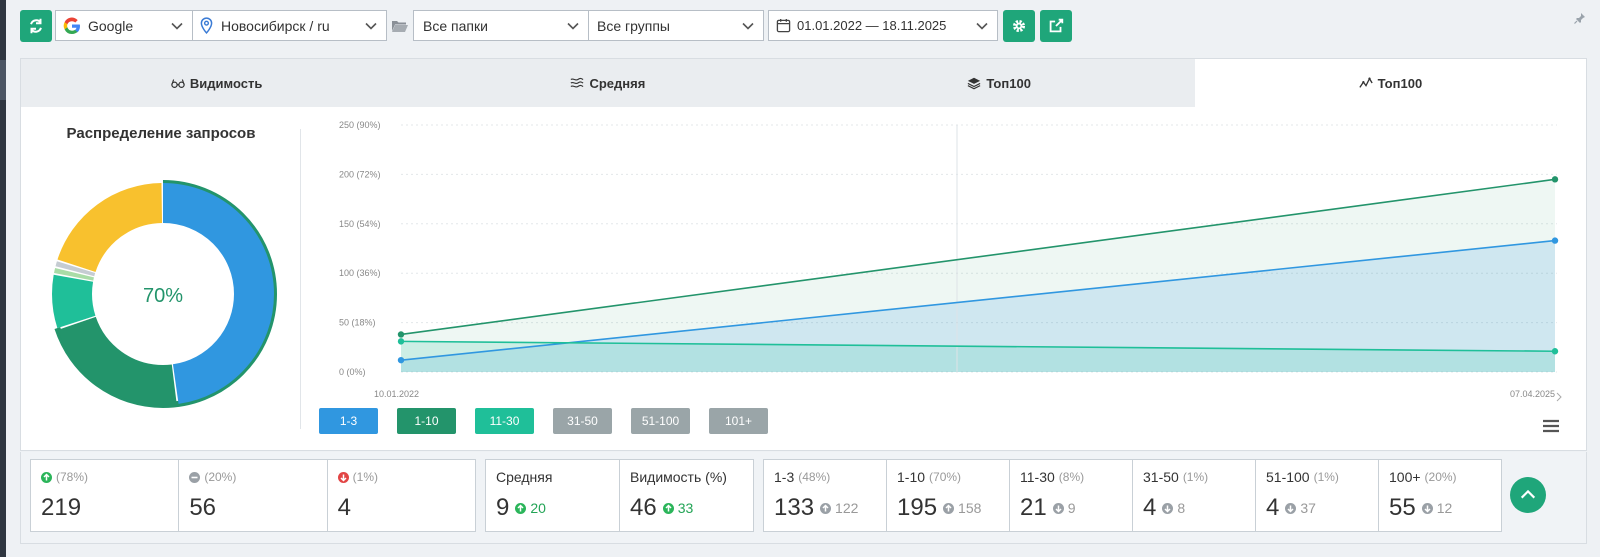 The width and height of the screenshot is (1600, 557). Describe the element at coordinates (538, 508) in the screenshot. I see `stat-delta: 20` at that location.